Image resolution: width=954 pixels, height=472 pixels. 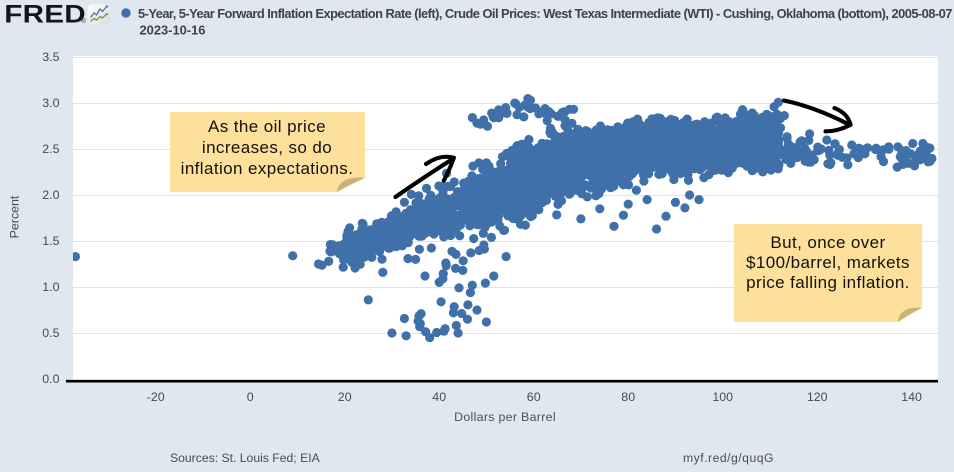 I want to click on svg-text: $100/barrel, markets, so click(x=828, y=262).